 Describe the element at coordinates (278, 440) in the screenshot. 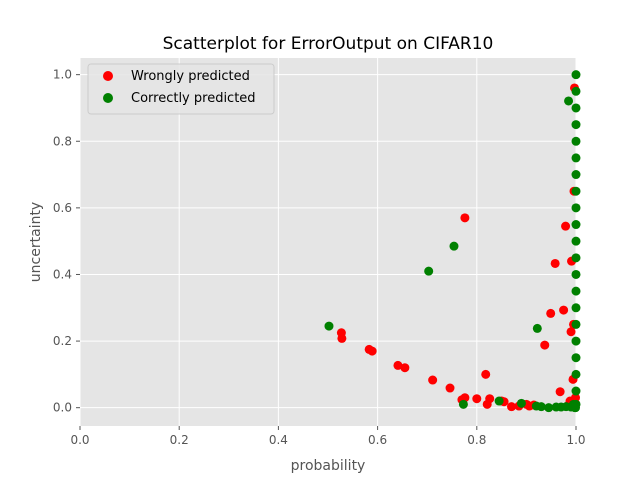

I see `x-tick-label: 0.4` at that location.